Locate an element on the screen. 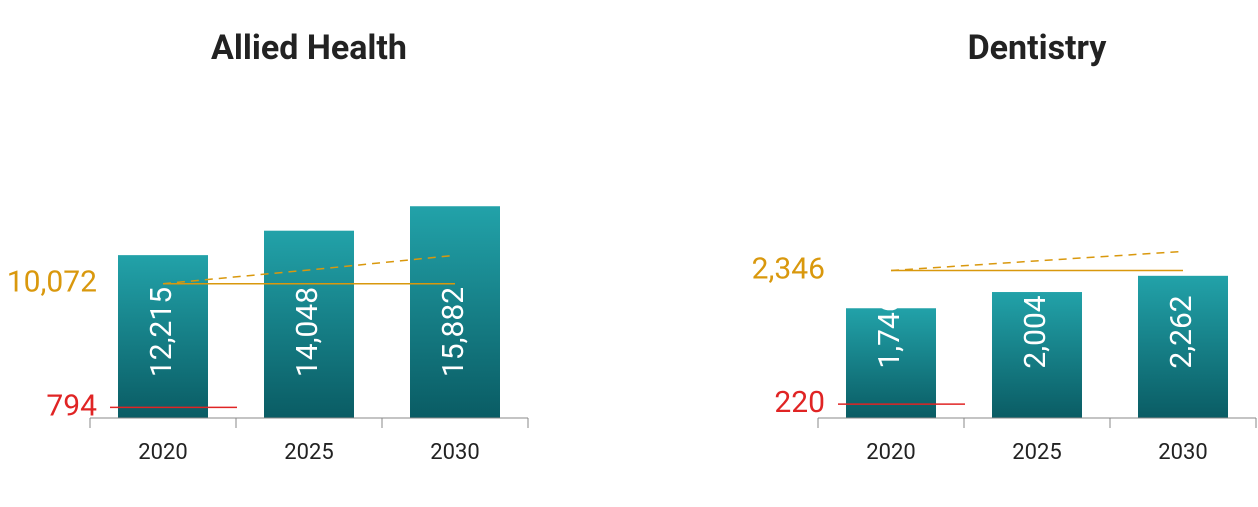 The image size is (1258, 507). chart-title: Dentistry is located at coordinates (1038, 48).